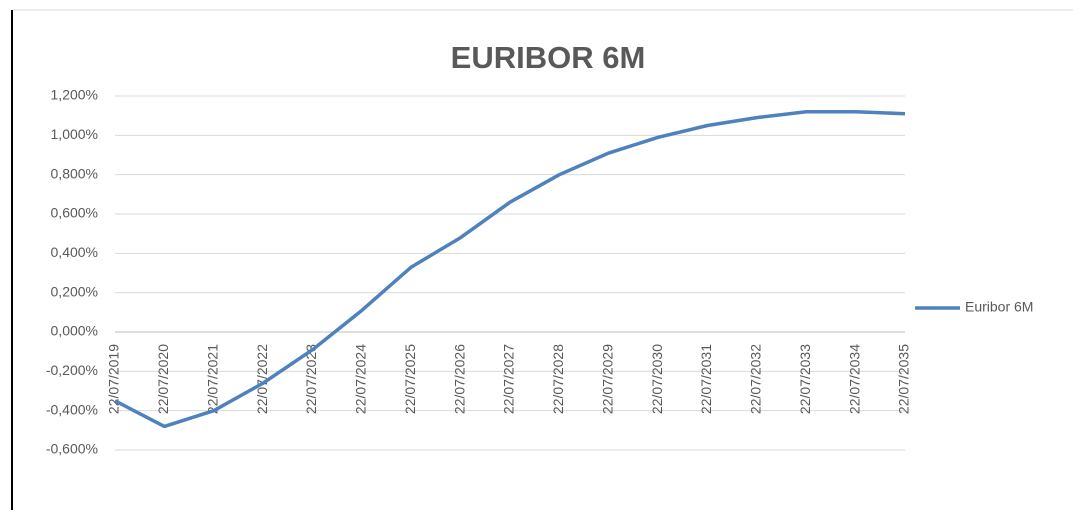 Image resolution: width=1073 pixels, height=521 pixels. Describe the element at coordinates (999, 307) in the screenshot. I see `legend-label: Euribor 6M` at that location.